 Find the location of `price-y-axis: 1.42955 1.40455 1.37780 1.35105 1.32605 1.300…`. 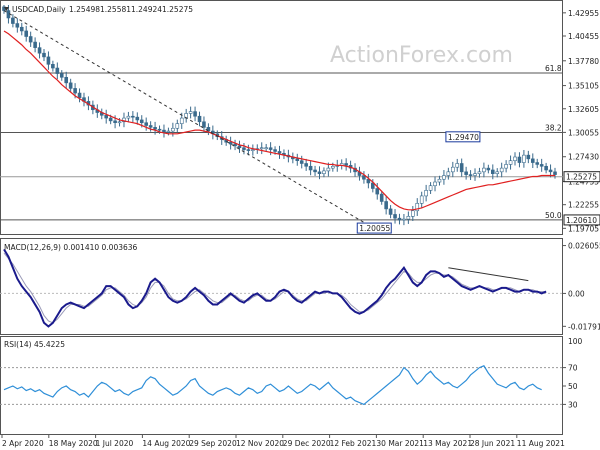

price-y-axis: 1.42955 1.40455 1.37780 1.35105 1.32605 1.300… is located at coordinates (581, 121).